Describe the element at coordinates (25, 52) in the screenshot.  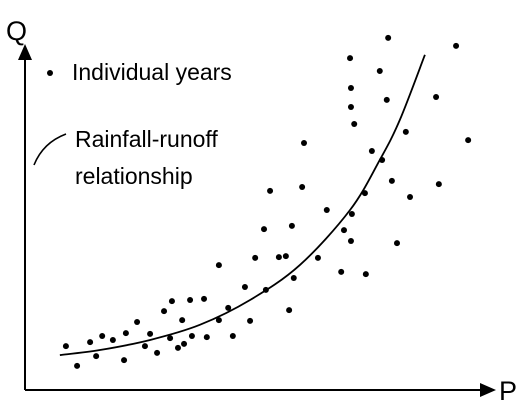
I see `y-axis-arrow` at that location.